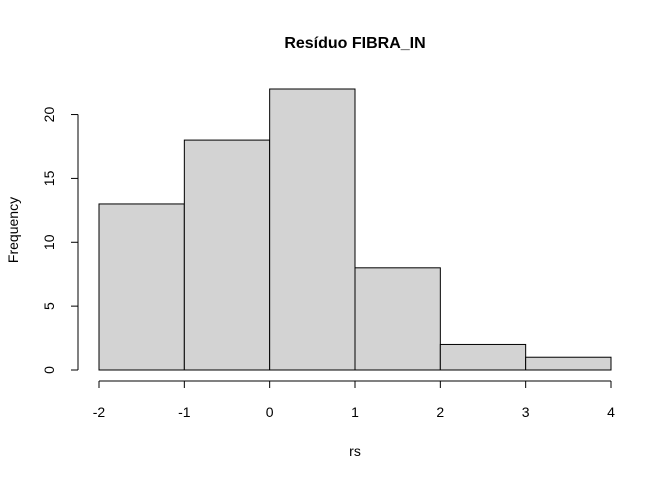 This screenshot has height=480, width=672. Describe the element at coordinates (184, 412) in the screenshot. I see `x-tick-label-1: -1` at that location.